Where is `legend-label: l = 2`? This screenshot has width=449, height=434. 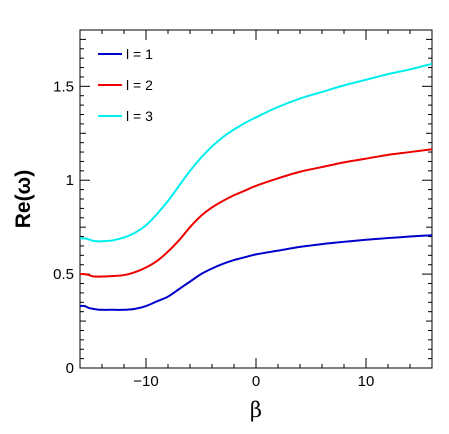
legend-label: l = 2 is located at coordinates (139, 85).